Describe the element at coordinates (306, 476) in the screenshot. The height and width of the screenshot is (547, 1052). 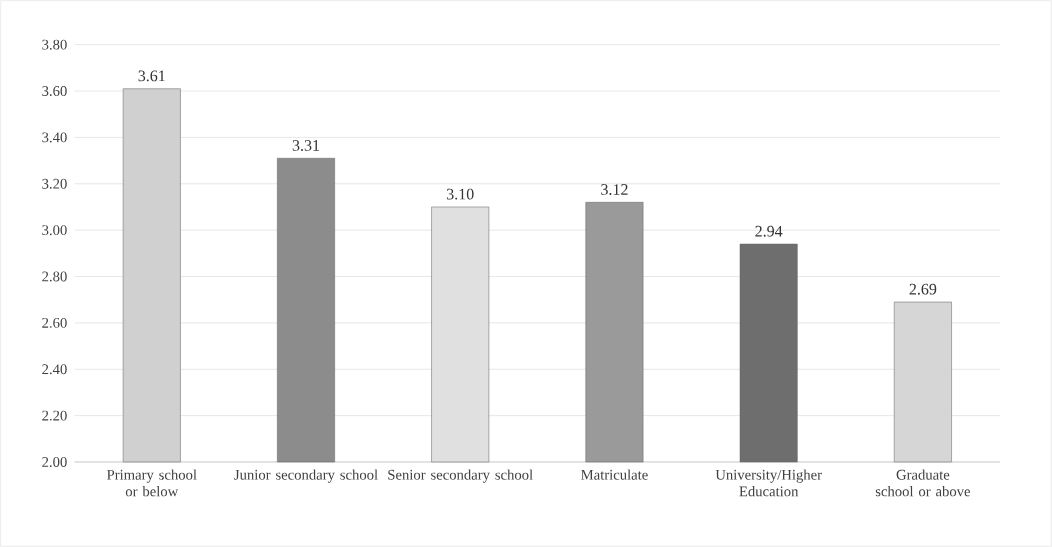
I see `x-tick-label: Junior secondary school` at that location.